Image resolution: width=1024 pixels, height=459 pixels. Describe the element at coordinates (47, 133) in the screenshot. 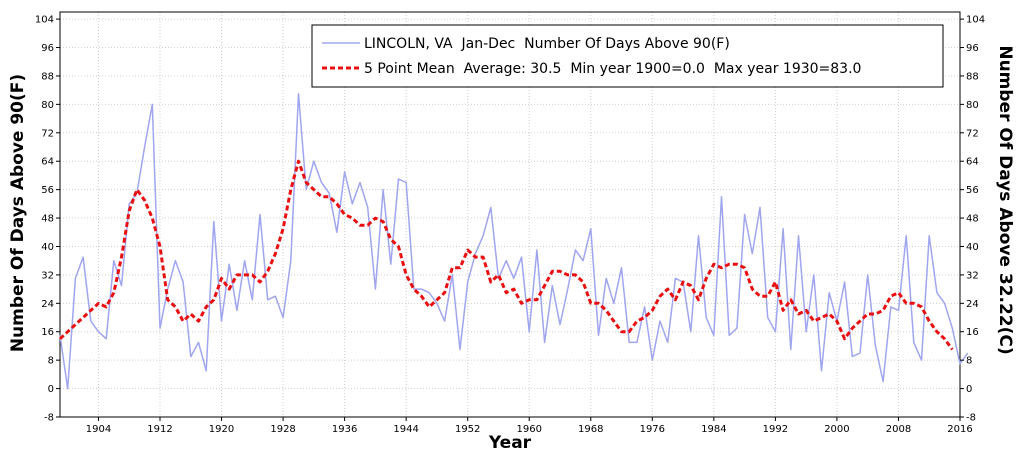

I see `y-left-tick-label: 72` at that location.